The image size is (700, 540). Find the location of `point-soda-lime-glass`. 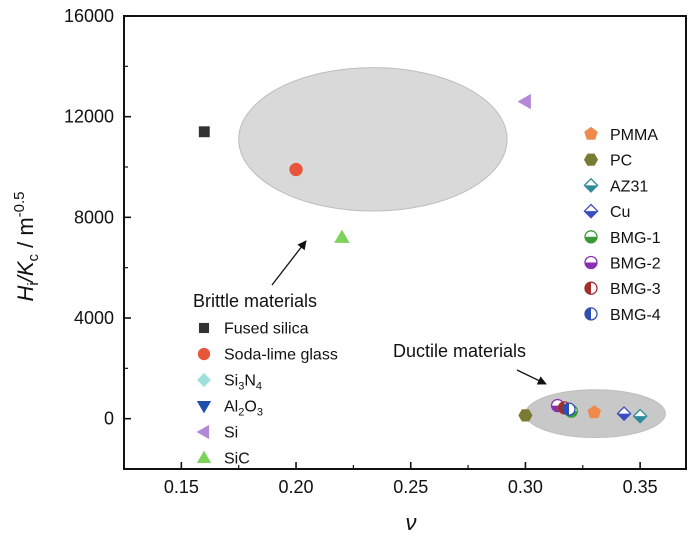

point-soda-lime-glass is located at coordinates (296, 169).